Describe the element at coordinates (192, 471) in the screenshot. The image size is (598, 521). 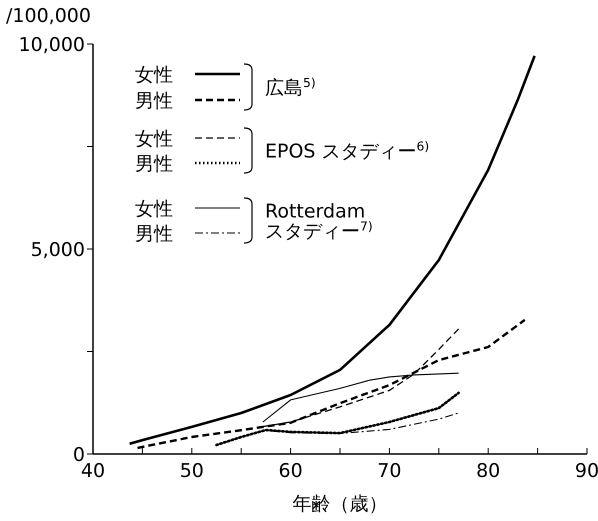
I see `x-tick-label: 50` at that location.